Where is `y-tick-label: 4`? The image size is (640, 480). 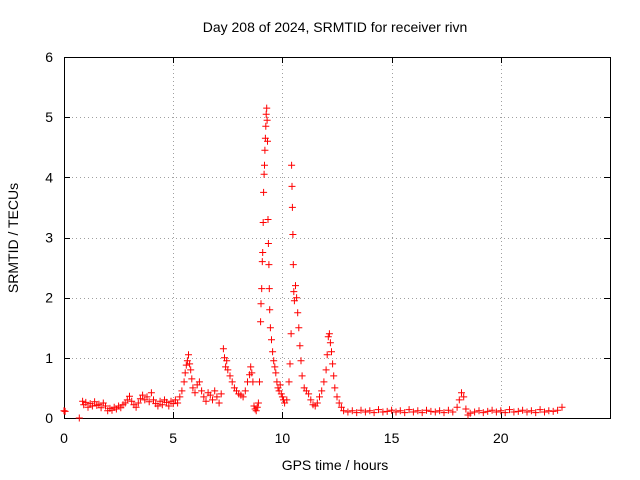
y-tick-label: 4 is located at coordinates (49, 177).